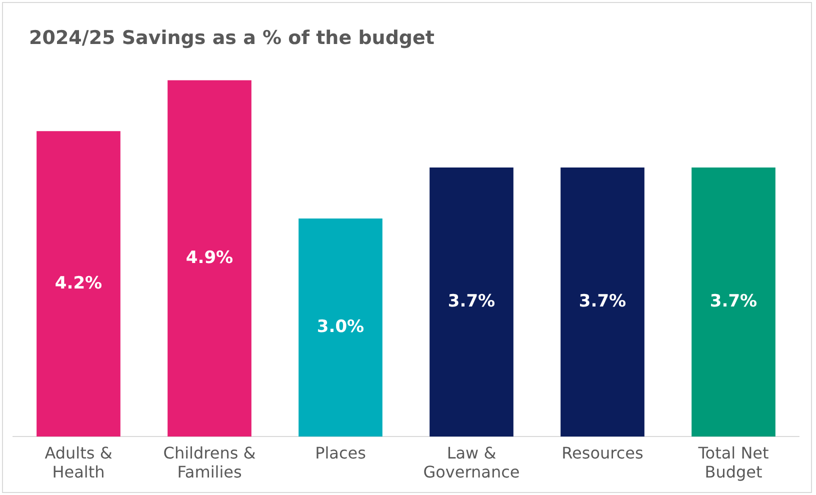 The image size is (816, 495). What do you see at coordinates (471, 462) in the screenshot?
I see `x-tick-label: Law & Governance` at bounding box center [471, 462].